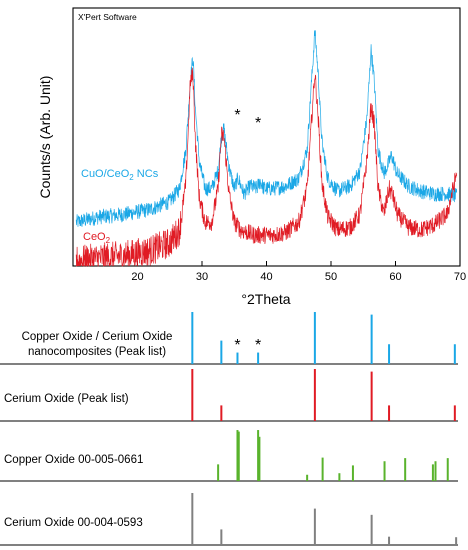 The width and height of the screenshot is (468, 550). I want to click on panel-label: Cerium Oxide 00-004-0593, so click(73, 523).